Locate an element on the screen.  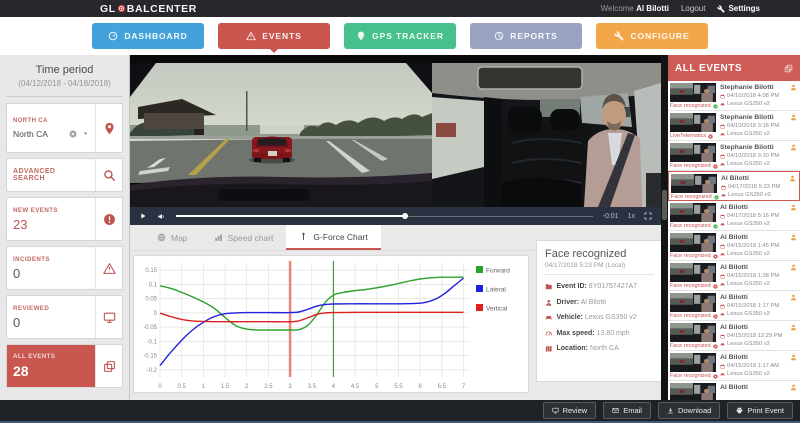
event-detail-row: Vehicle: Lexus GS350 v2 is located at coordinates (599, 318).